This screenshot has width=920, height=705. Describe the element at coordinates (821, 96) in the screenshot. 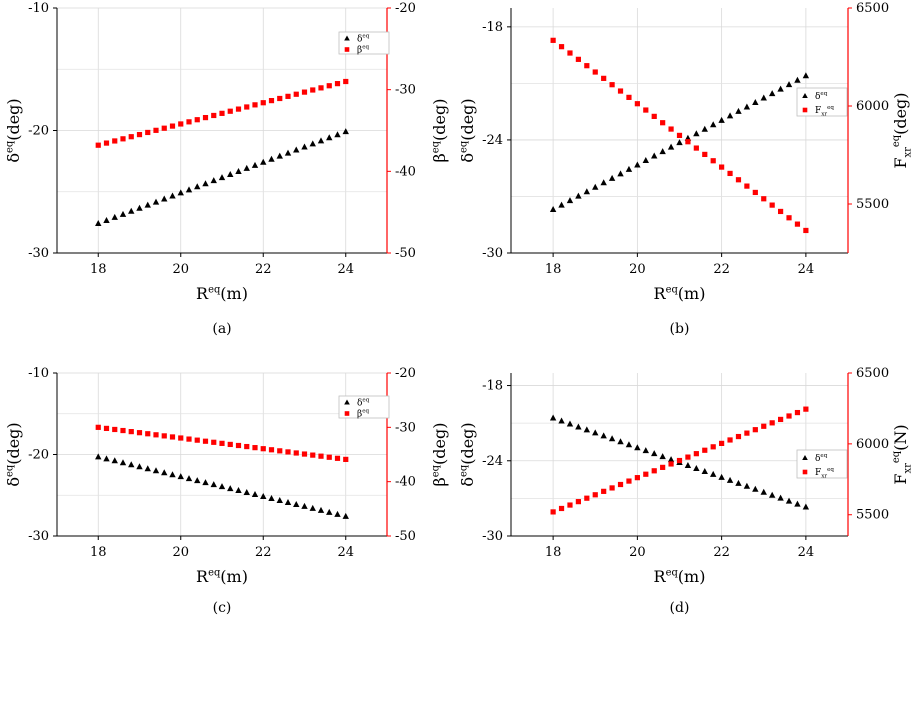

I see `legend-label: δeq` at that location.